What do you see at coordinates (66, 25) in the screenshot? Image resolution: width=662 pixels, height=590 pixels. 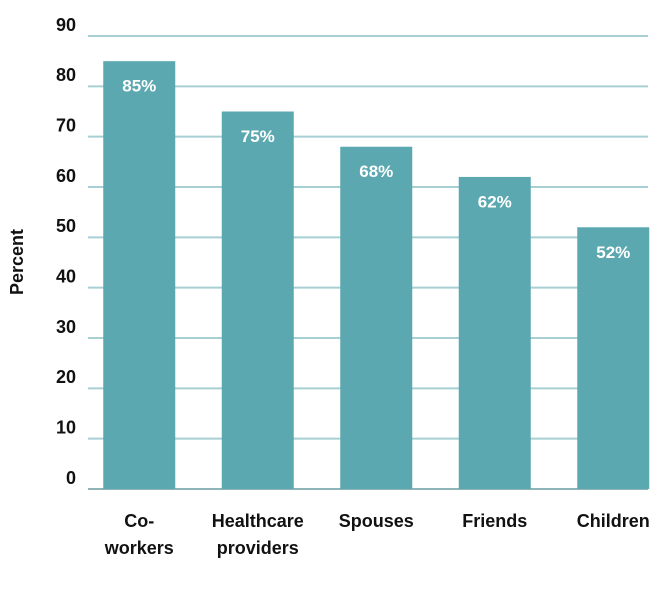 I see `y-tick-label: 90` at bounding box center [66, 25].